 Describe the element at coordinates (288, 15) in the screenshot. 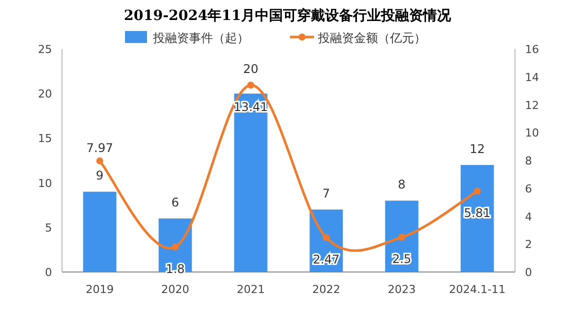

I see `chart-title: 2019-2024年11月中国可穿戴设备行业投融资情况` at that location.